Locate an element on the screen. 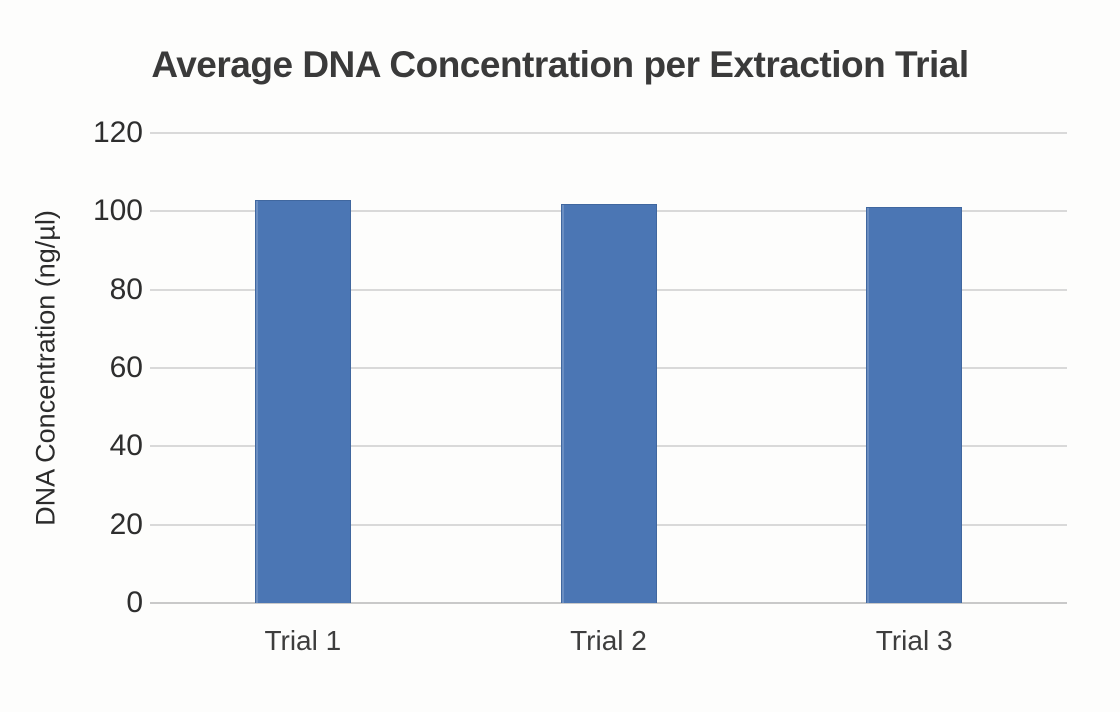 The height and width of the screenshot is (712, 1120). y-tick-label-120: 120 is located at coordinates (117, 132).